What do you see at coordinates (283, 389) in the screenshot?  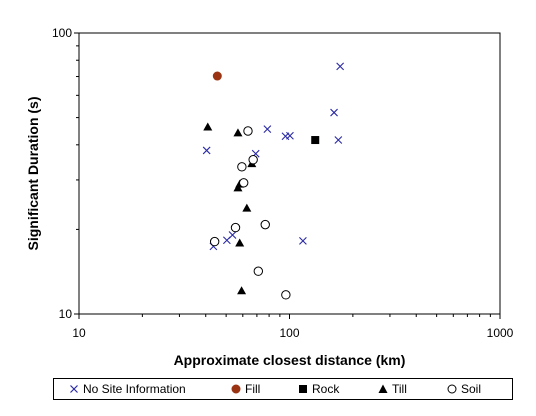 I see `legend: No Site Information Fill Rock Till Soil` at bounding box center [283, 389].